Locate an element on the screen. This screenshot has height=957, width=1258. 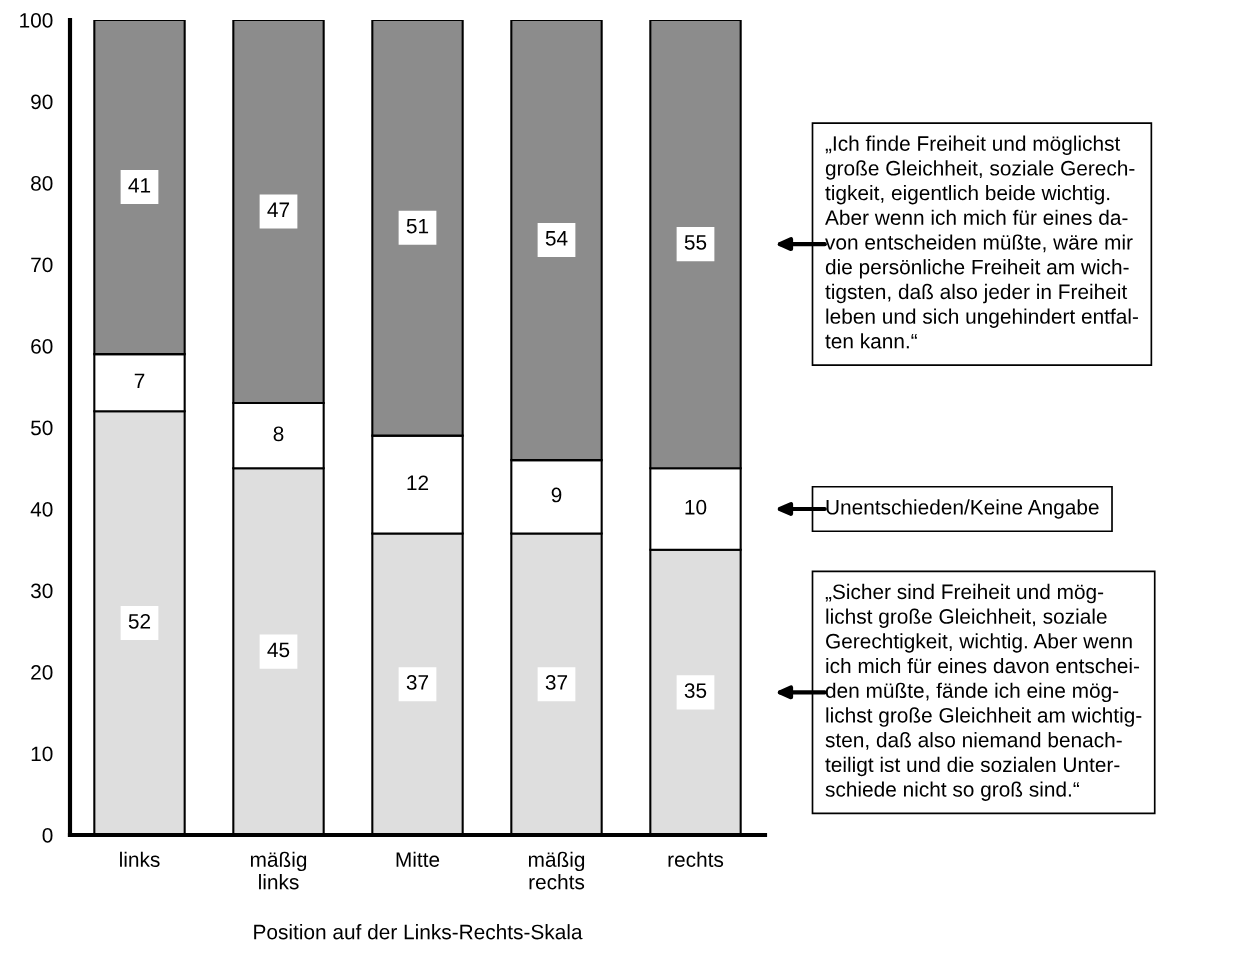
legend-label: Unentschieden/Keine Angabe is located at coordinates (962, 509).